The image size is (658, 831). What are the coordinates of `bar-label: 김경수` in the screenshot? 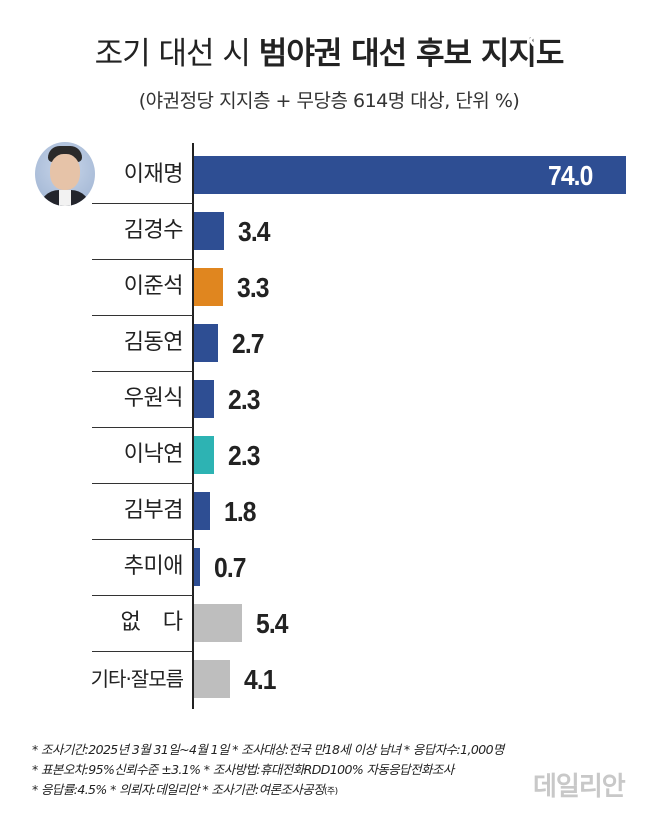 It's located at (153, 230).